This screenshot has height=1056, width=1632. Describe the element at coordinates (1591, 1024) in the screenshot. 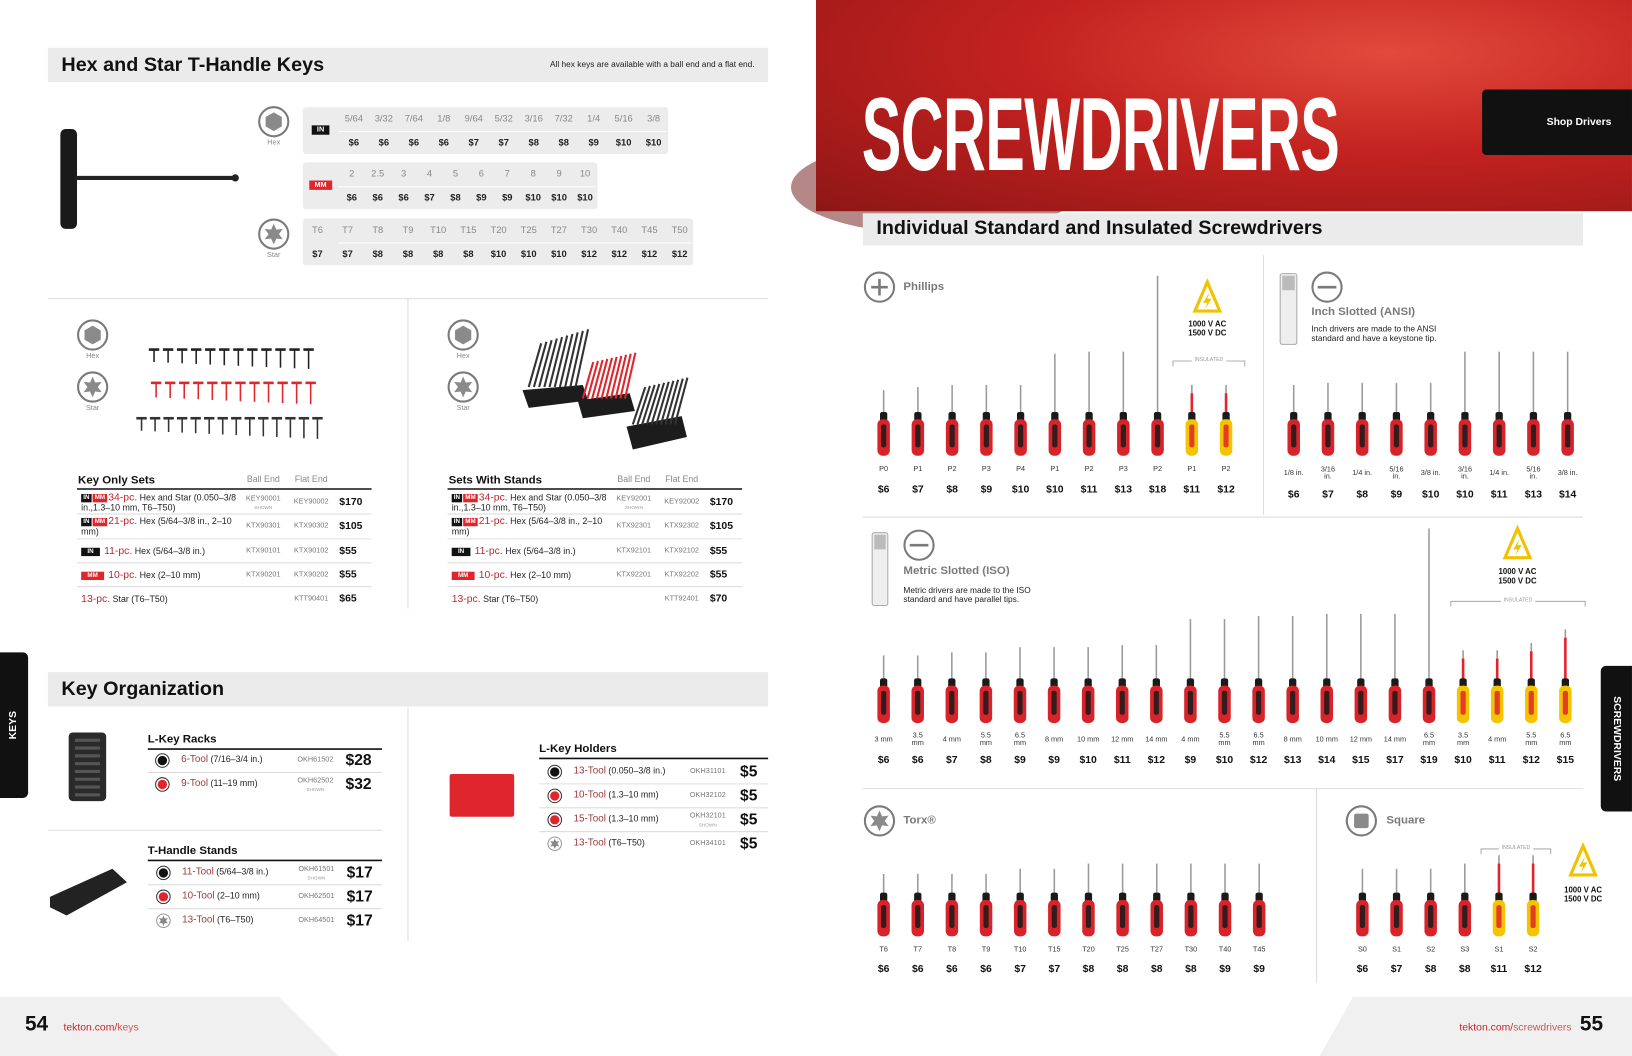

I see `page-number: 55` at that location.